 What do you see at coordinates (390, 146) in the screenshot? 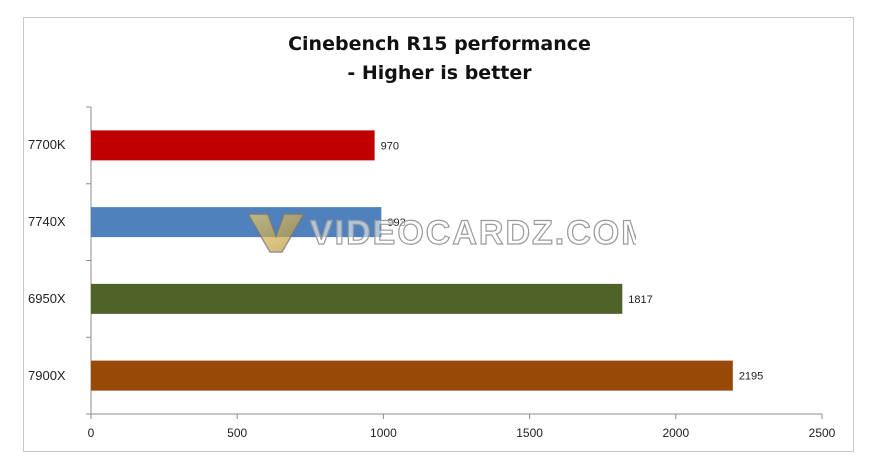
I see `data-label: 970` at bounding box center [390, 146].